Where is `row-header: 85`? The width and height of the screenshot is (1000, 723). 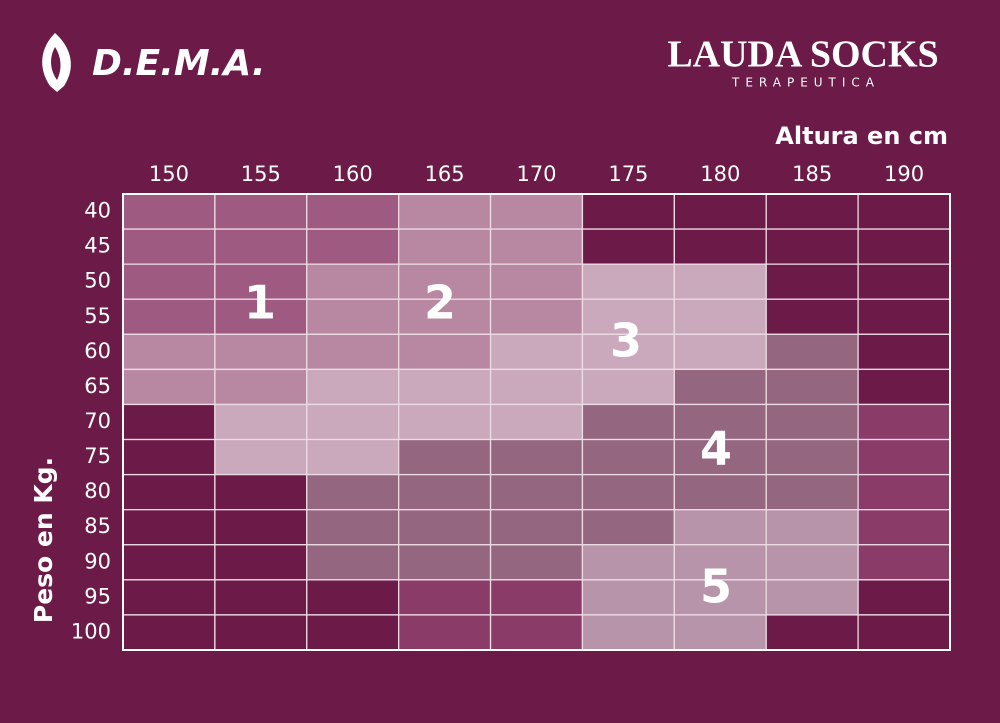
row-header: 85 is located at coordinates (97, 526).